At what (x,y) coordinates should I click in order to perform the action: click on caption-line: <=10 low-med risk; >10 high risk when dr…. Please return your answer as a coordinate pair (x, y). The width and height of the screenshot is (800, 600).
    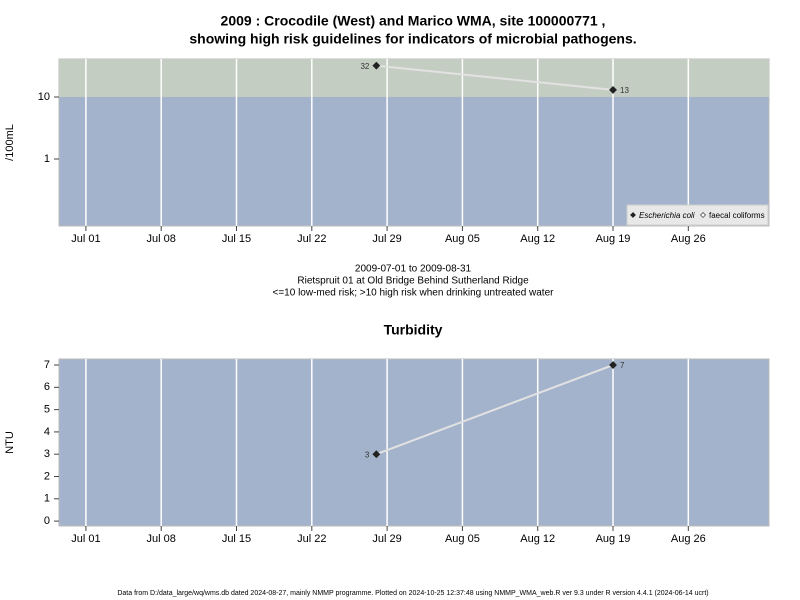
    Looking at the image, I should click on (414, 293).